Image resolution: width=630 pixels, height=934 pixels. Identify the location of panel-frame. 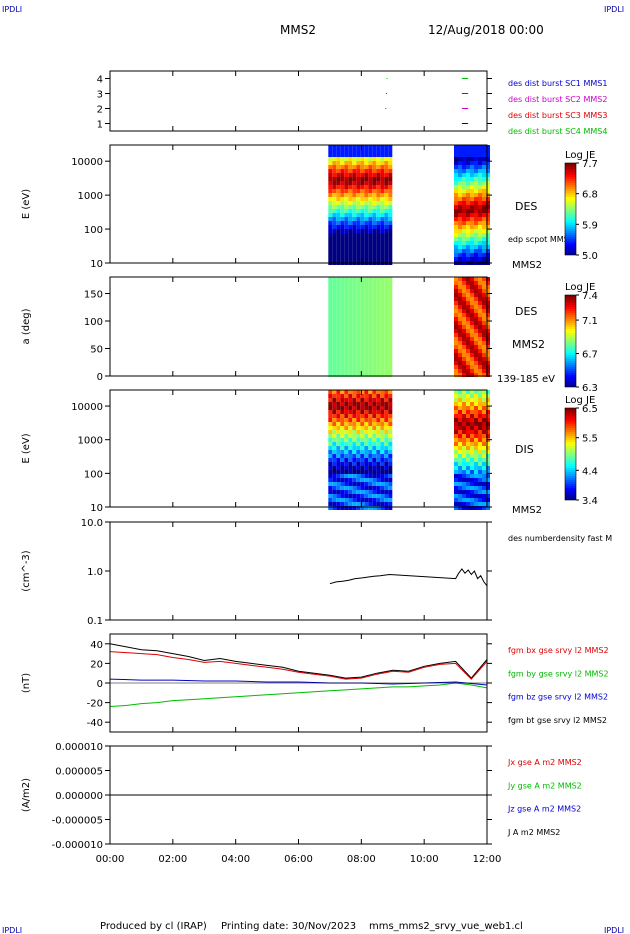
(298, 571).